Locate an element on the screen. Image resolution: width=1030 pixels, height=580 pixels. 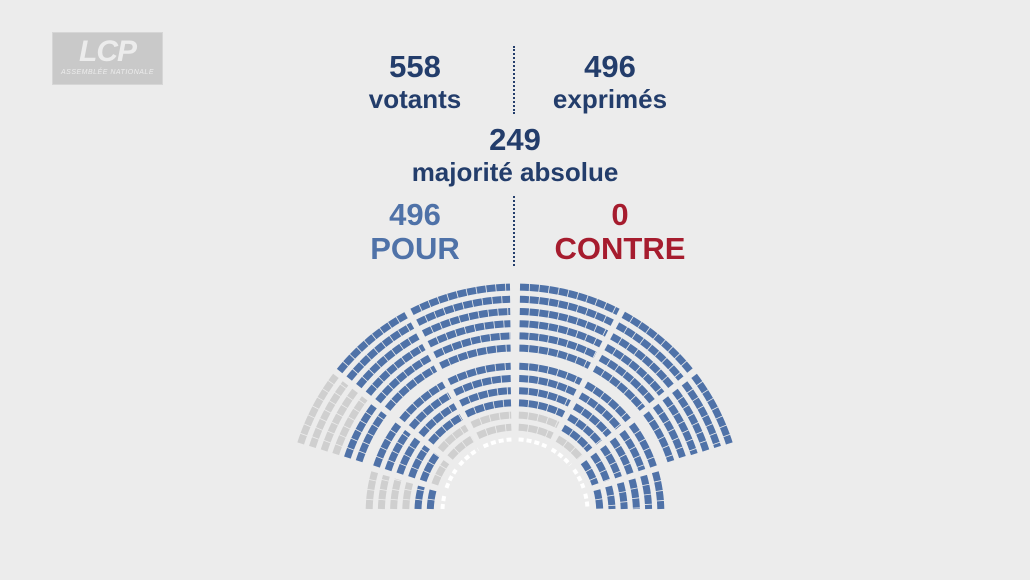
divider-top is located at coordinates (514, 80).